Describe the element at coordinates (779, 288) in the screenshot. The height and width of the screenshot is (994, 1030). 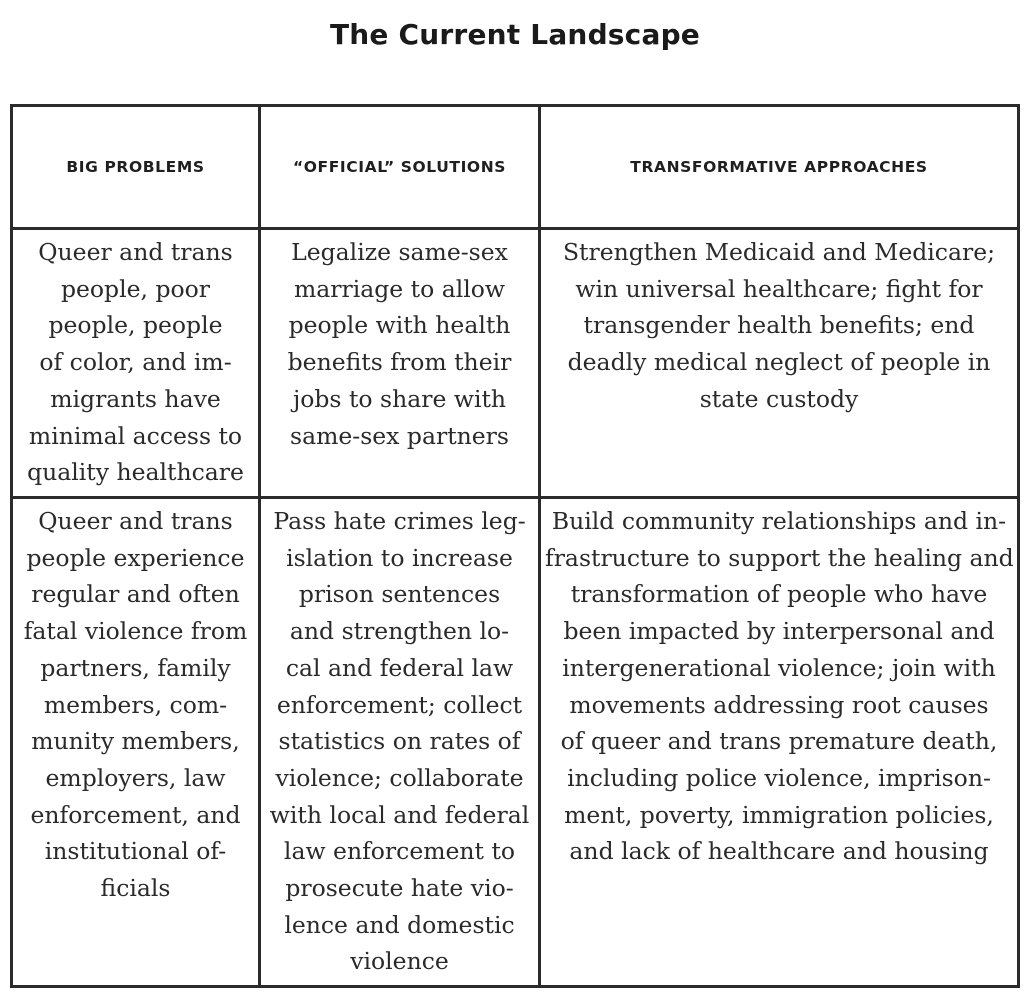
I see `cell-text-line: win universal healthcare; fight for` at that location.